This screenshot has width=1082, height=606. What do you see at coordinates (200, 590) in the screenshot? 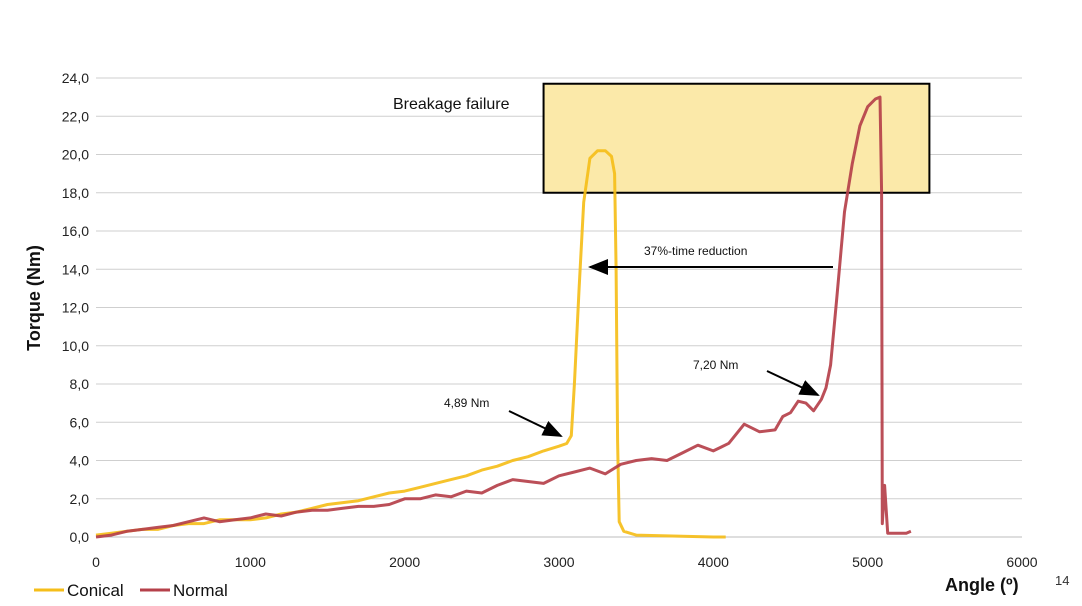
I see `legend-label-normal: Normal` at bounding box center [200, 590].